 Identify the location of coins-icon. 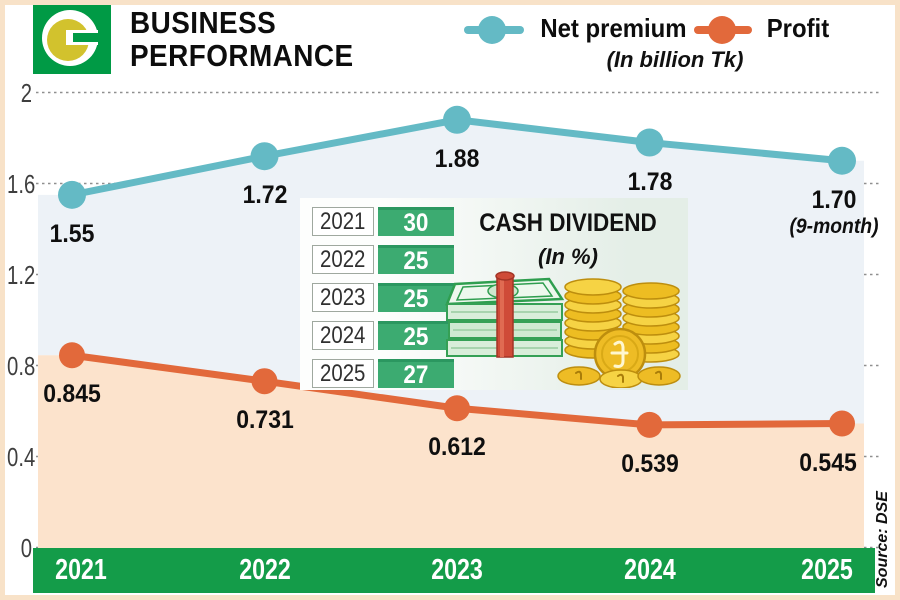
(619, 333).